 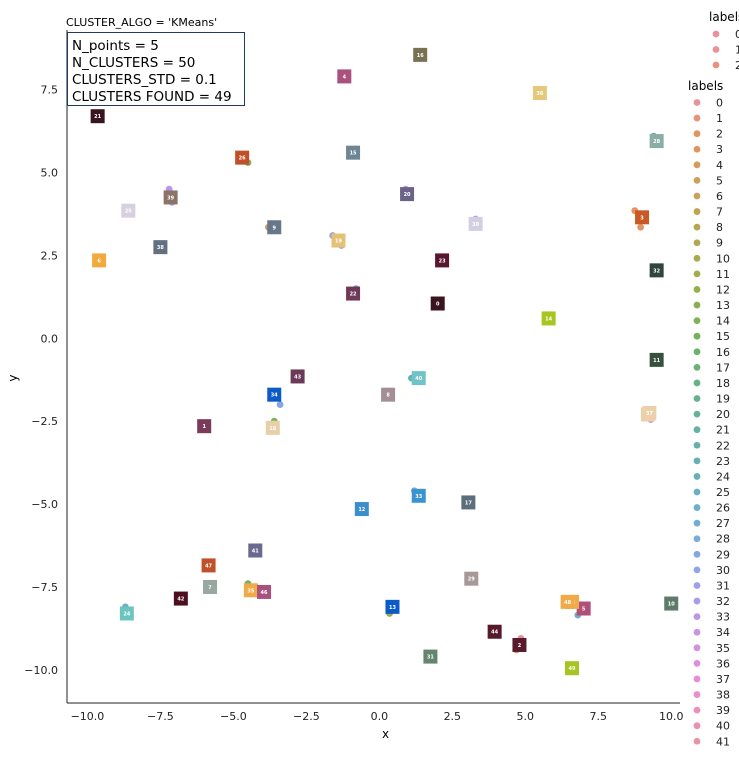 What do you see at coordinates (418, 497) in the screenshot?
I see `cluster-marker-label: 33` at bounding box center [418, 497].